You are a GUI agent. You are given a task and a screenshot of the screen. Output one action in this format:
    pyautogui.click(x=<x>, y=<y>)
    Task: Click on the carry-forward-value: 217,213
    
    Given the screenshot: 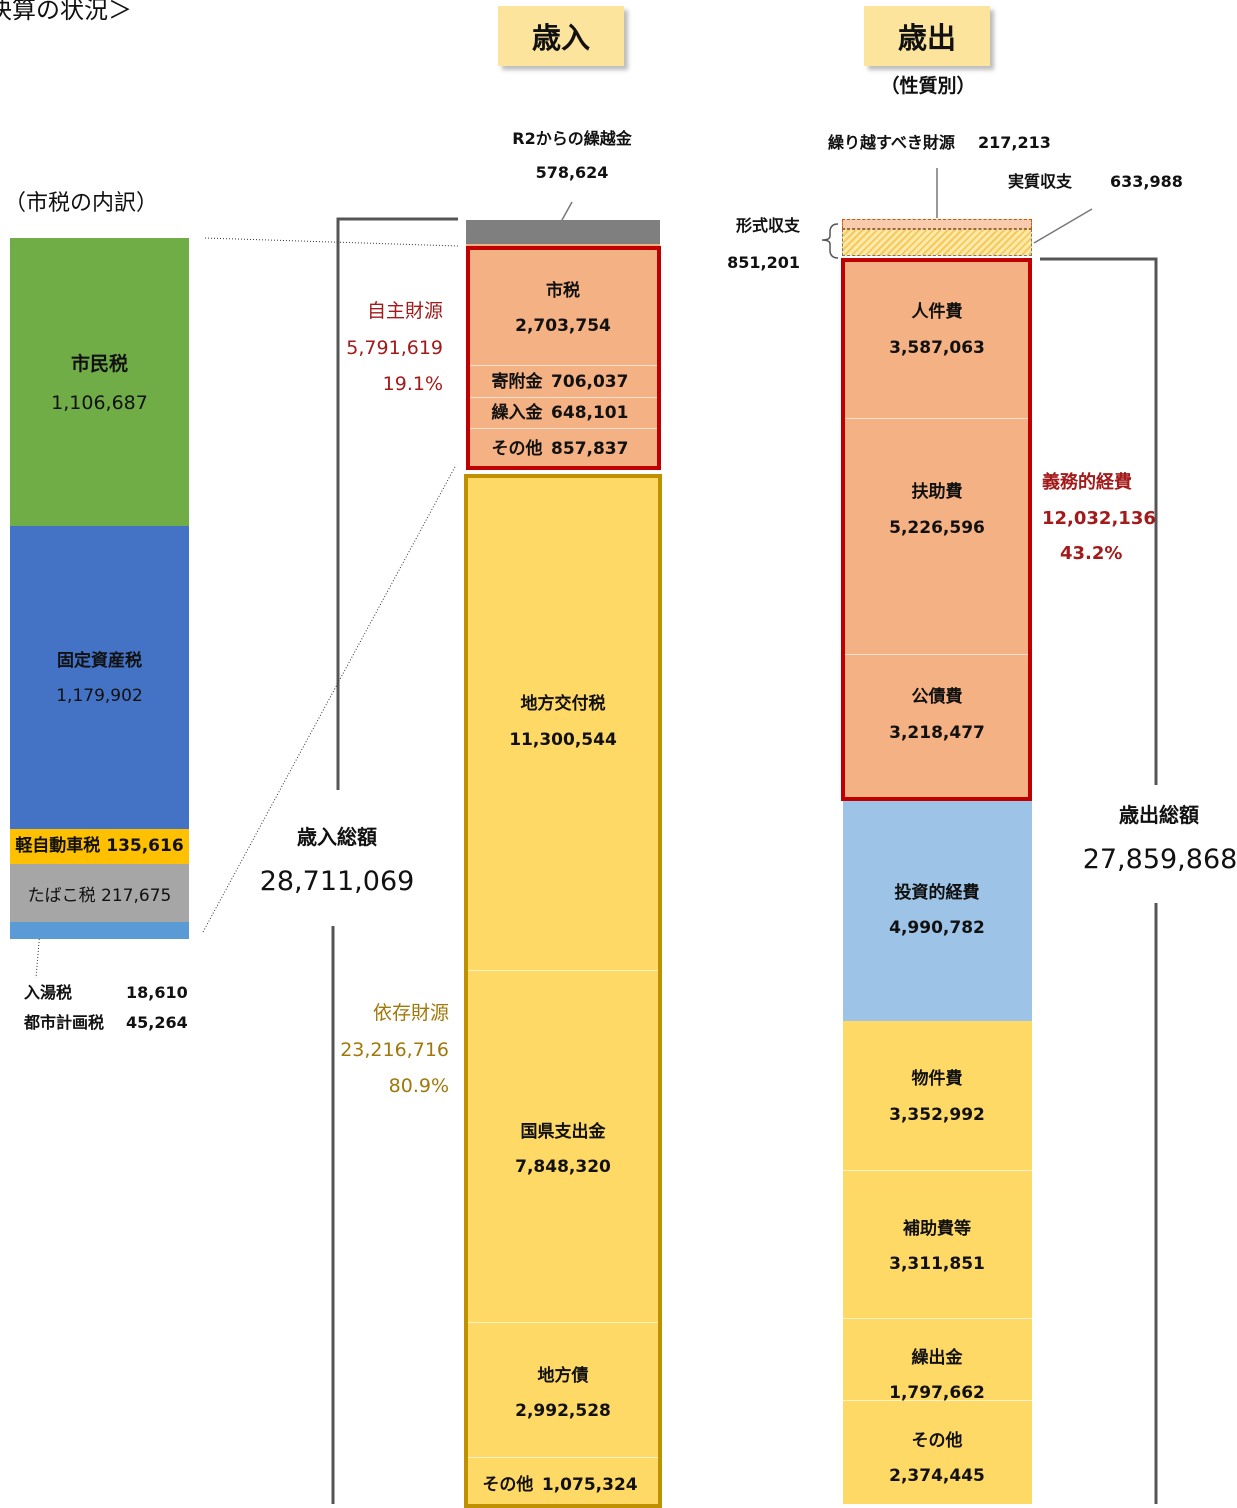 What is the action you would take?
    pyautogui.click(x=1014, y=142)
    